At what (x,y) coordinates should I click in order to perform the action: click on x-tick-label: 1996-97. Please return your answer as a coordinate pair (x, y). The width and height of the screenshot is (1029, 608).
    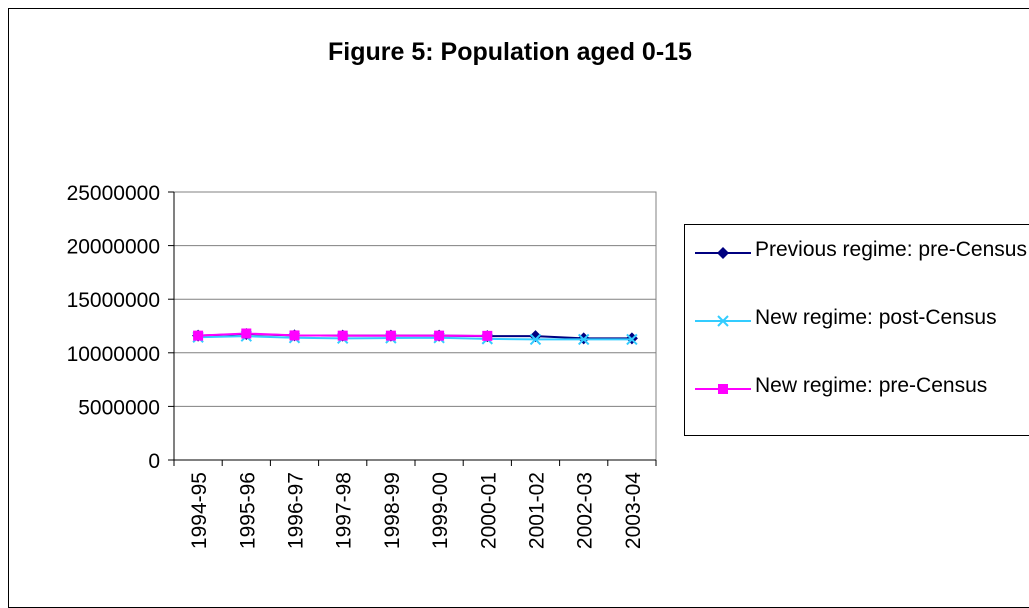
    Looking at the image, I should click on (296, 510).